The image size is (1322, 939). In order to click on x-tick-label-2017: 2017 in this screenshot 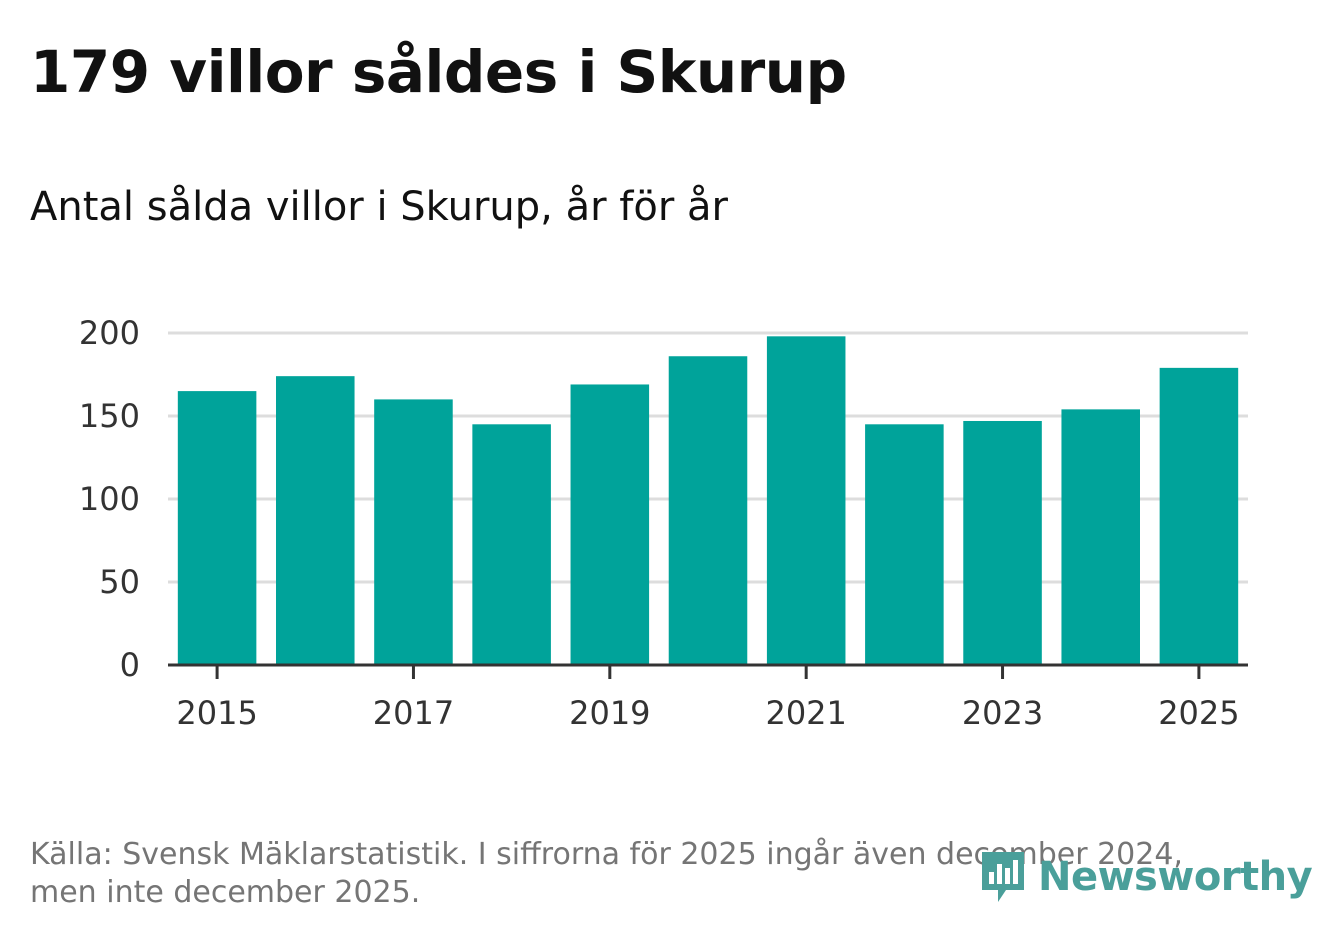, I will do `click(413, 713)`.